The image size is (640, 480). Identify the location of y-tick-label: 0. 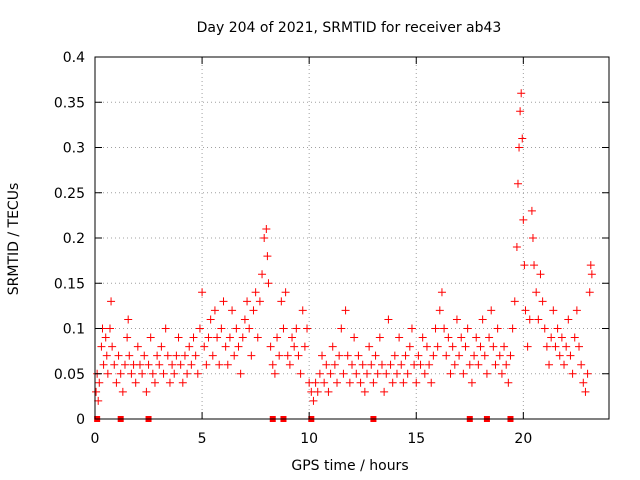
(80, 420).